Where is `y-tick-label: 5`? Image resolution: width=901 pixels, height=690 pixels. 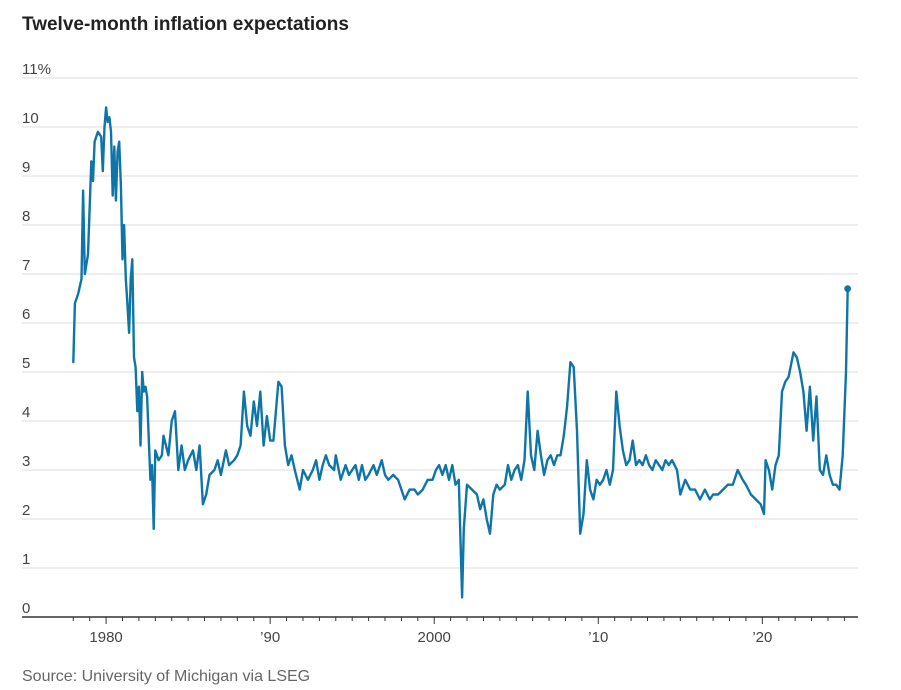
y-tick-label: 5 is located at coordinates (26, 363).